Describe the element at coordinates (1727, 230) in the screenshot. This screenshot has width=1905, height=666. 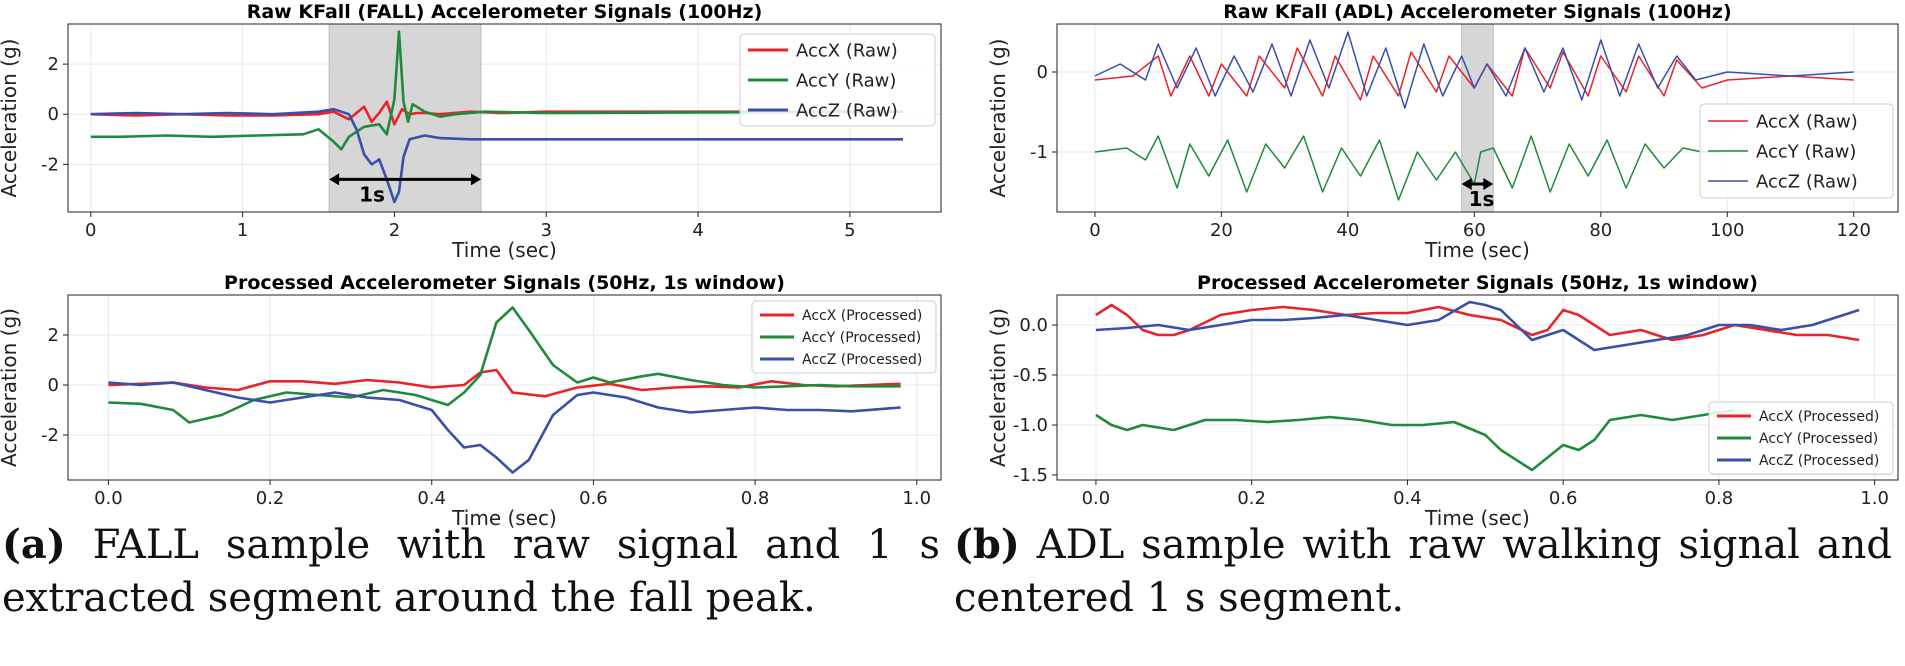
I see `x-tick-label: 100` at that location.